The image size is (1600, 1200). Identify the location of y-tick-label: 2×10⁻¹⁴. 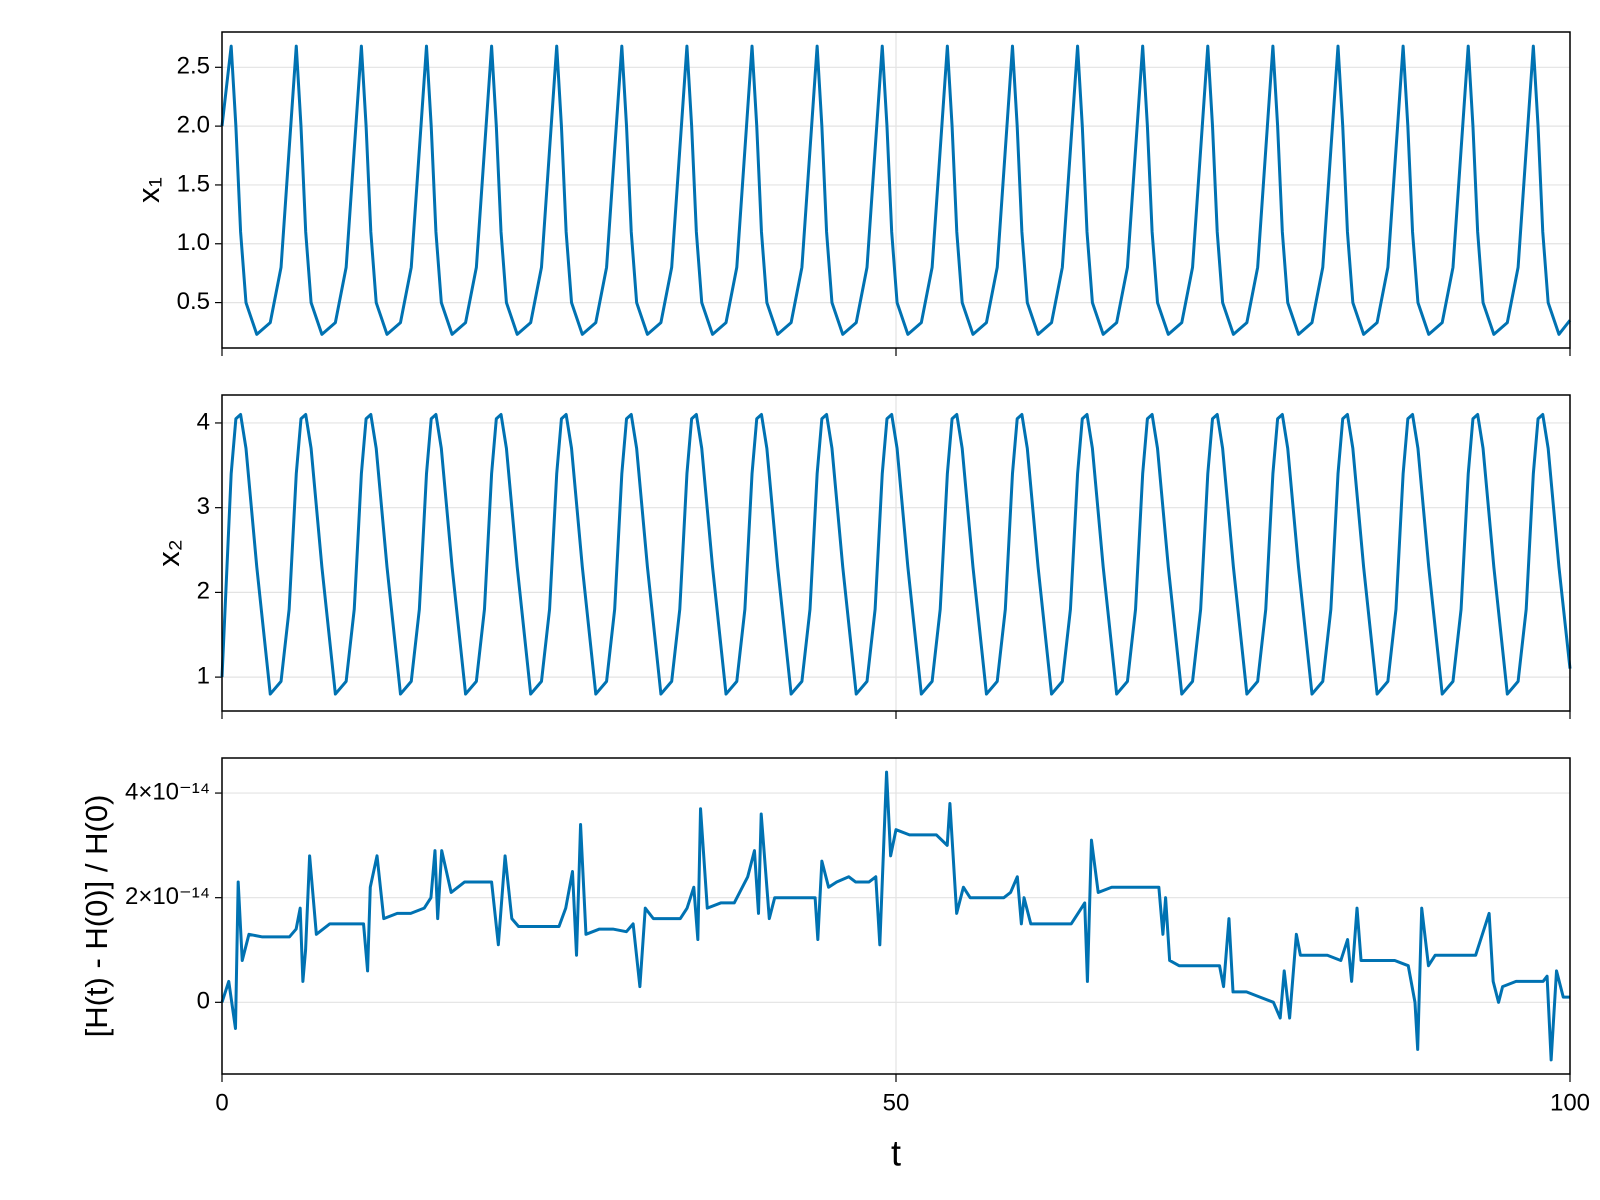
(167, 896).